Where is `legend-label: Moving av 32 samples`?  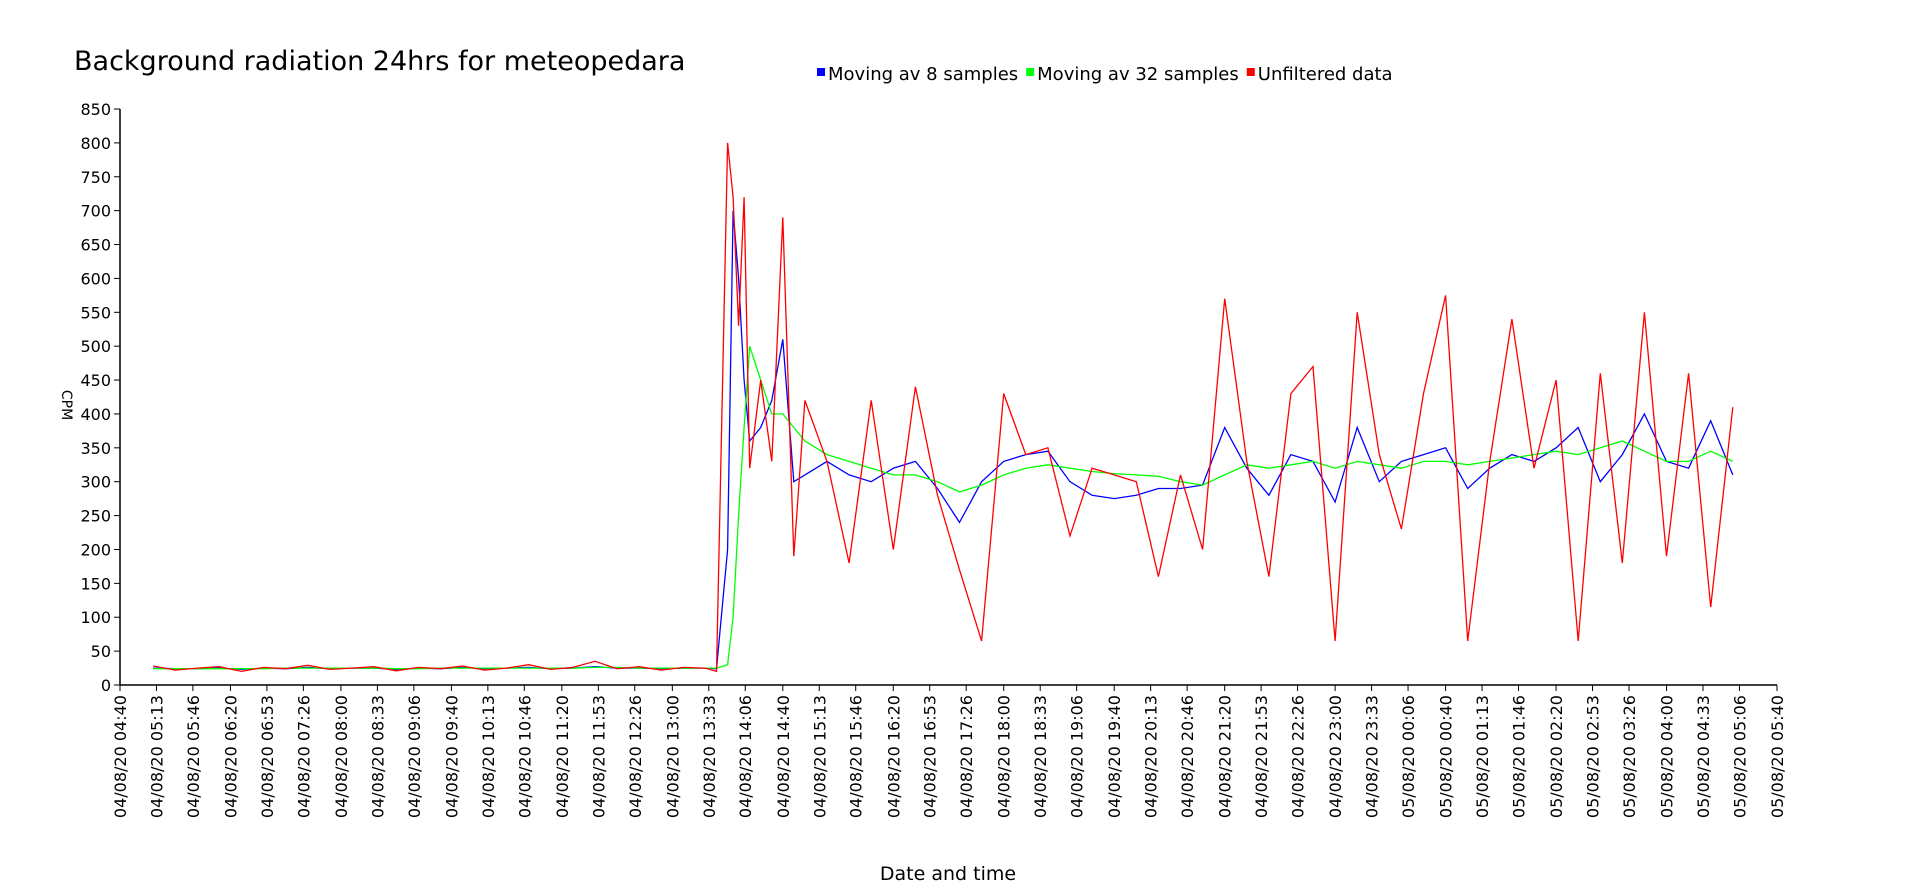
legend-label: Moving av 32 samples is located at coordinates (1138, 74).